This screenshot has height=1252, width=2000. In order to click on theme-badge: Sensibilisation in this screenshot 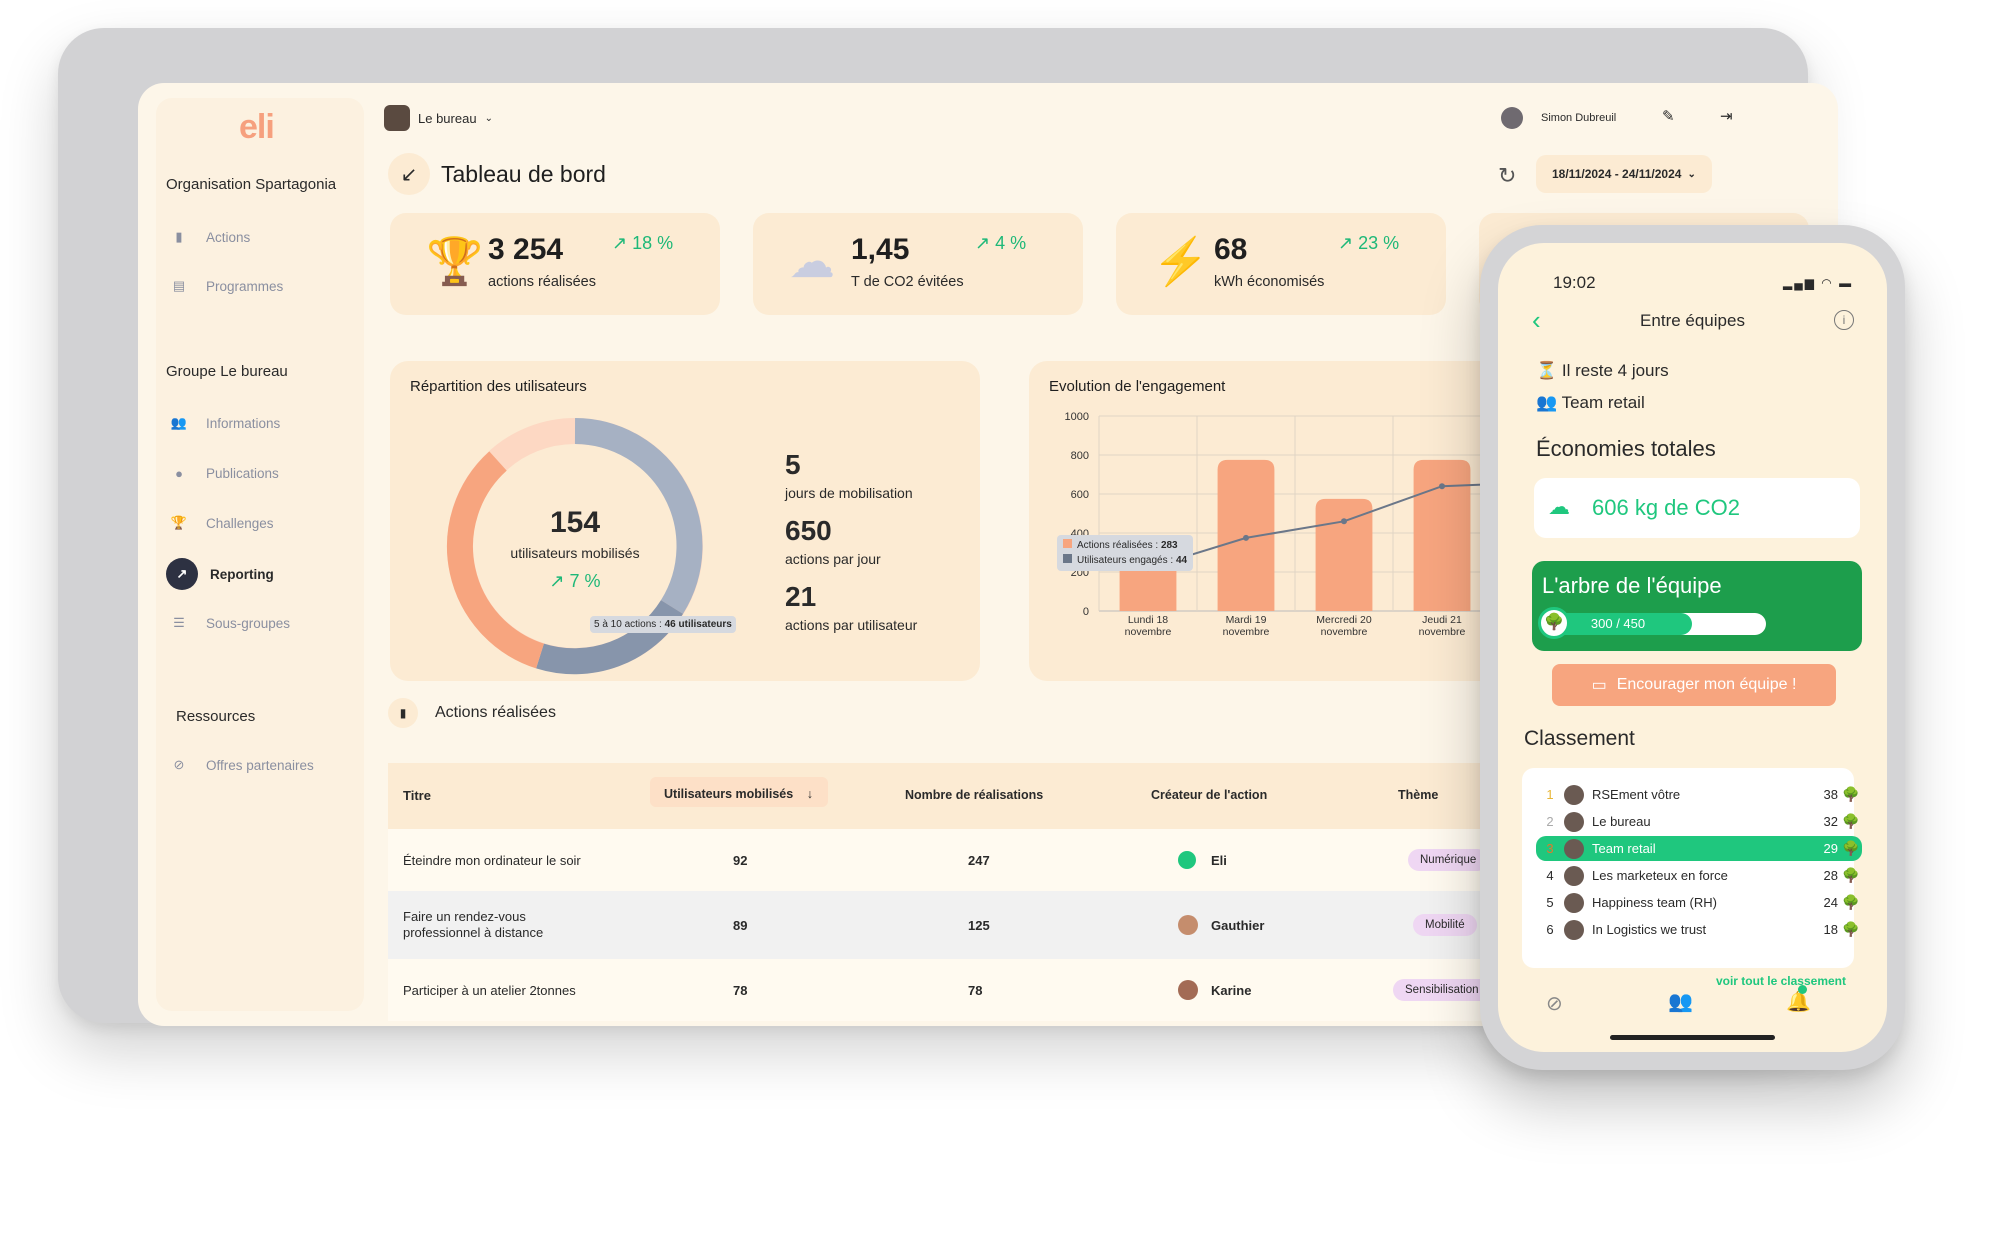, I will do `click(1442, 990)`.